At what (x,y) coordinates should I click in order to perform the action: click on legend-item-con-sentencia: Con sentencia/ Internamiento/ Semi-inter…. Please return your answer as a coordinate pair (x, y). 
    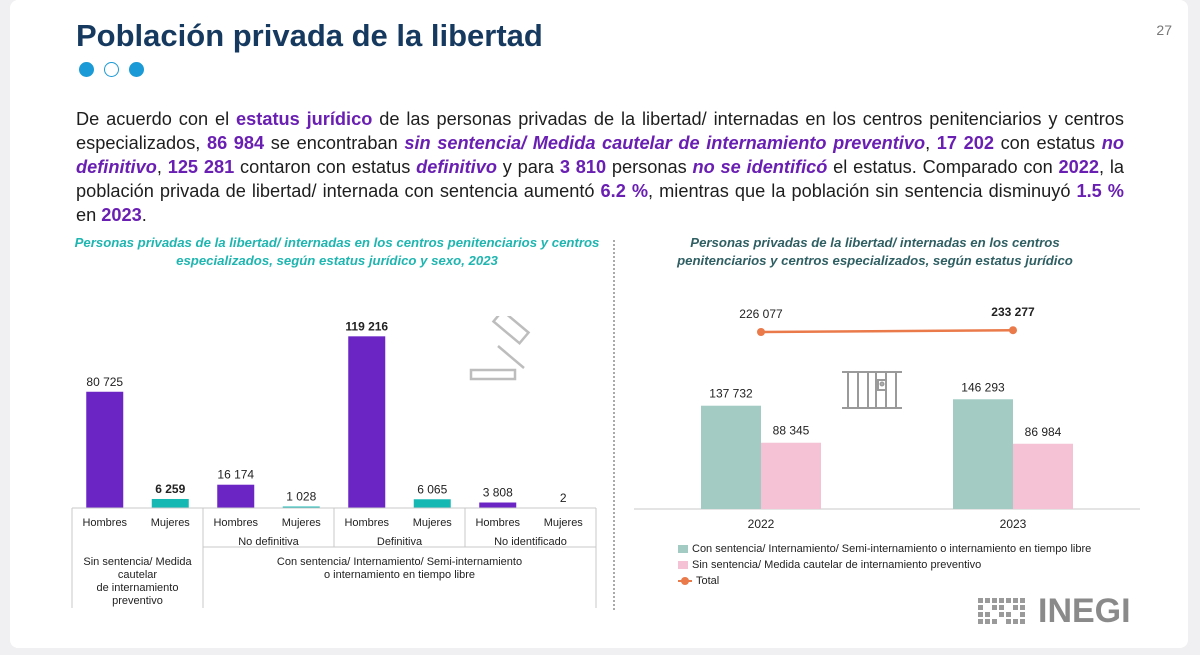
    Looking at the image, I should click on (884, 549).